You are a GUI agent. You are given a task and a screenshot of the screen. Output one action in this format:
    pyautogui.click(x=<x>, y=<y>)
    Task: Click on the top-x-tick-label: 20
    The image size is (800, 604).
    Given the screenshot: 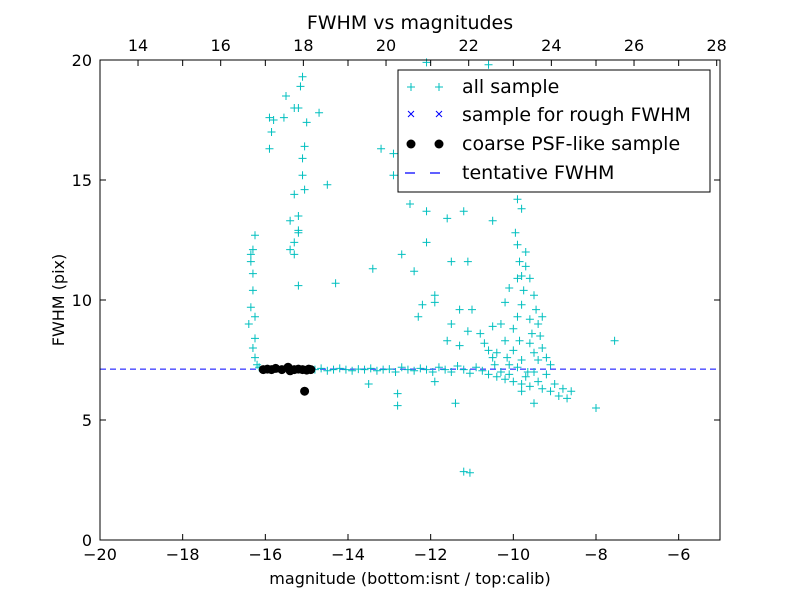 What is the action you would take?
    pyautogui.click(x=386, y=45)
    